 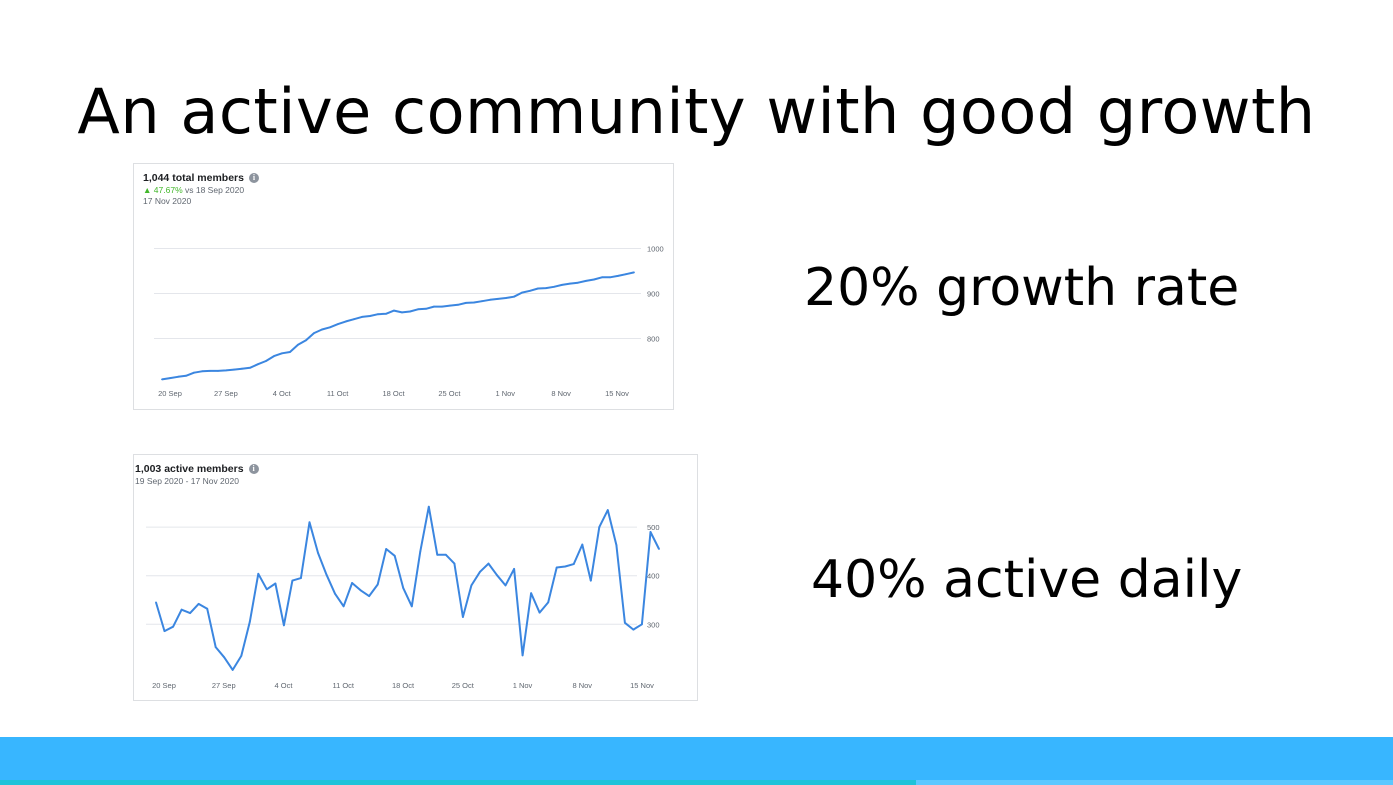 What do you see at coordinates (193, 178) in the screenshot?
I see `total-members-title: 1,044 total members` at bounding box center [193, 178].